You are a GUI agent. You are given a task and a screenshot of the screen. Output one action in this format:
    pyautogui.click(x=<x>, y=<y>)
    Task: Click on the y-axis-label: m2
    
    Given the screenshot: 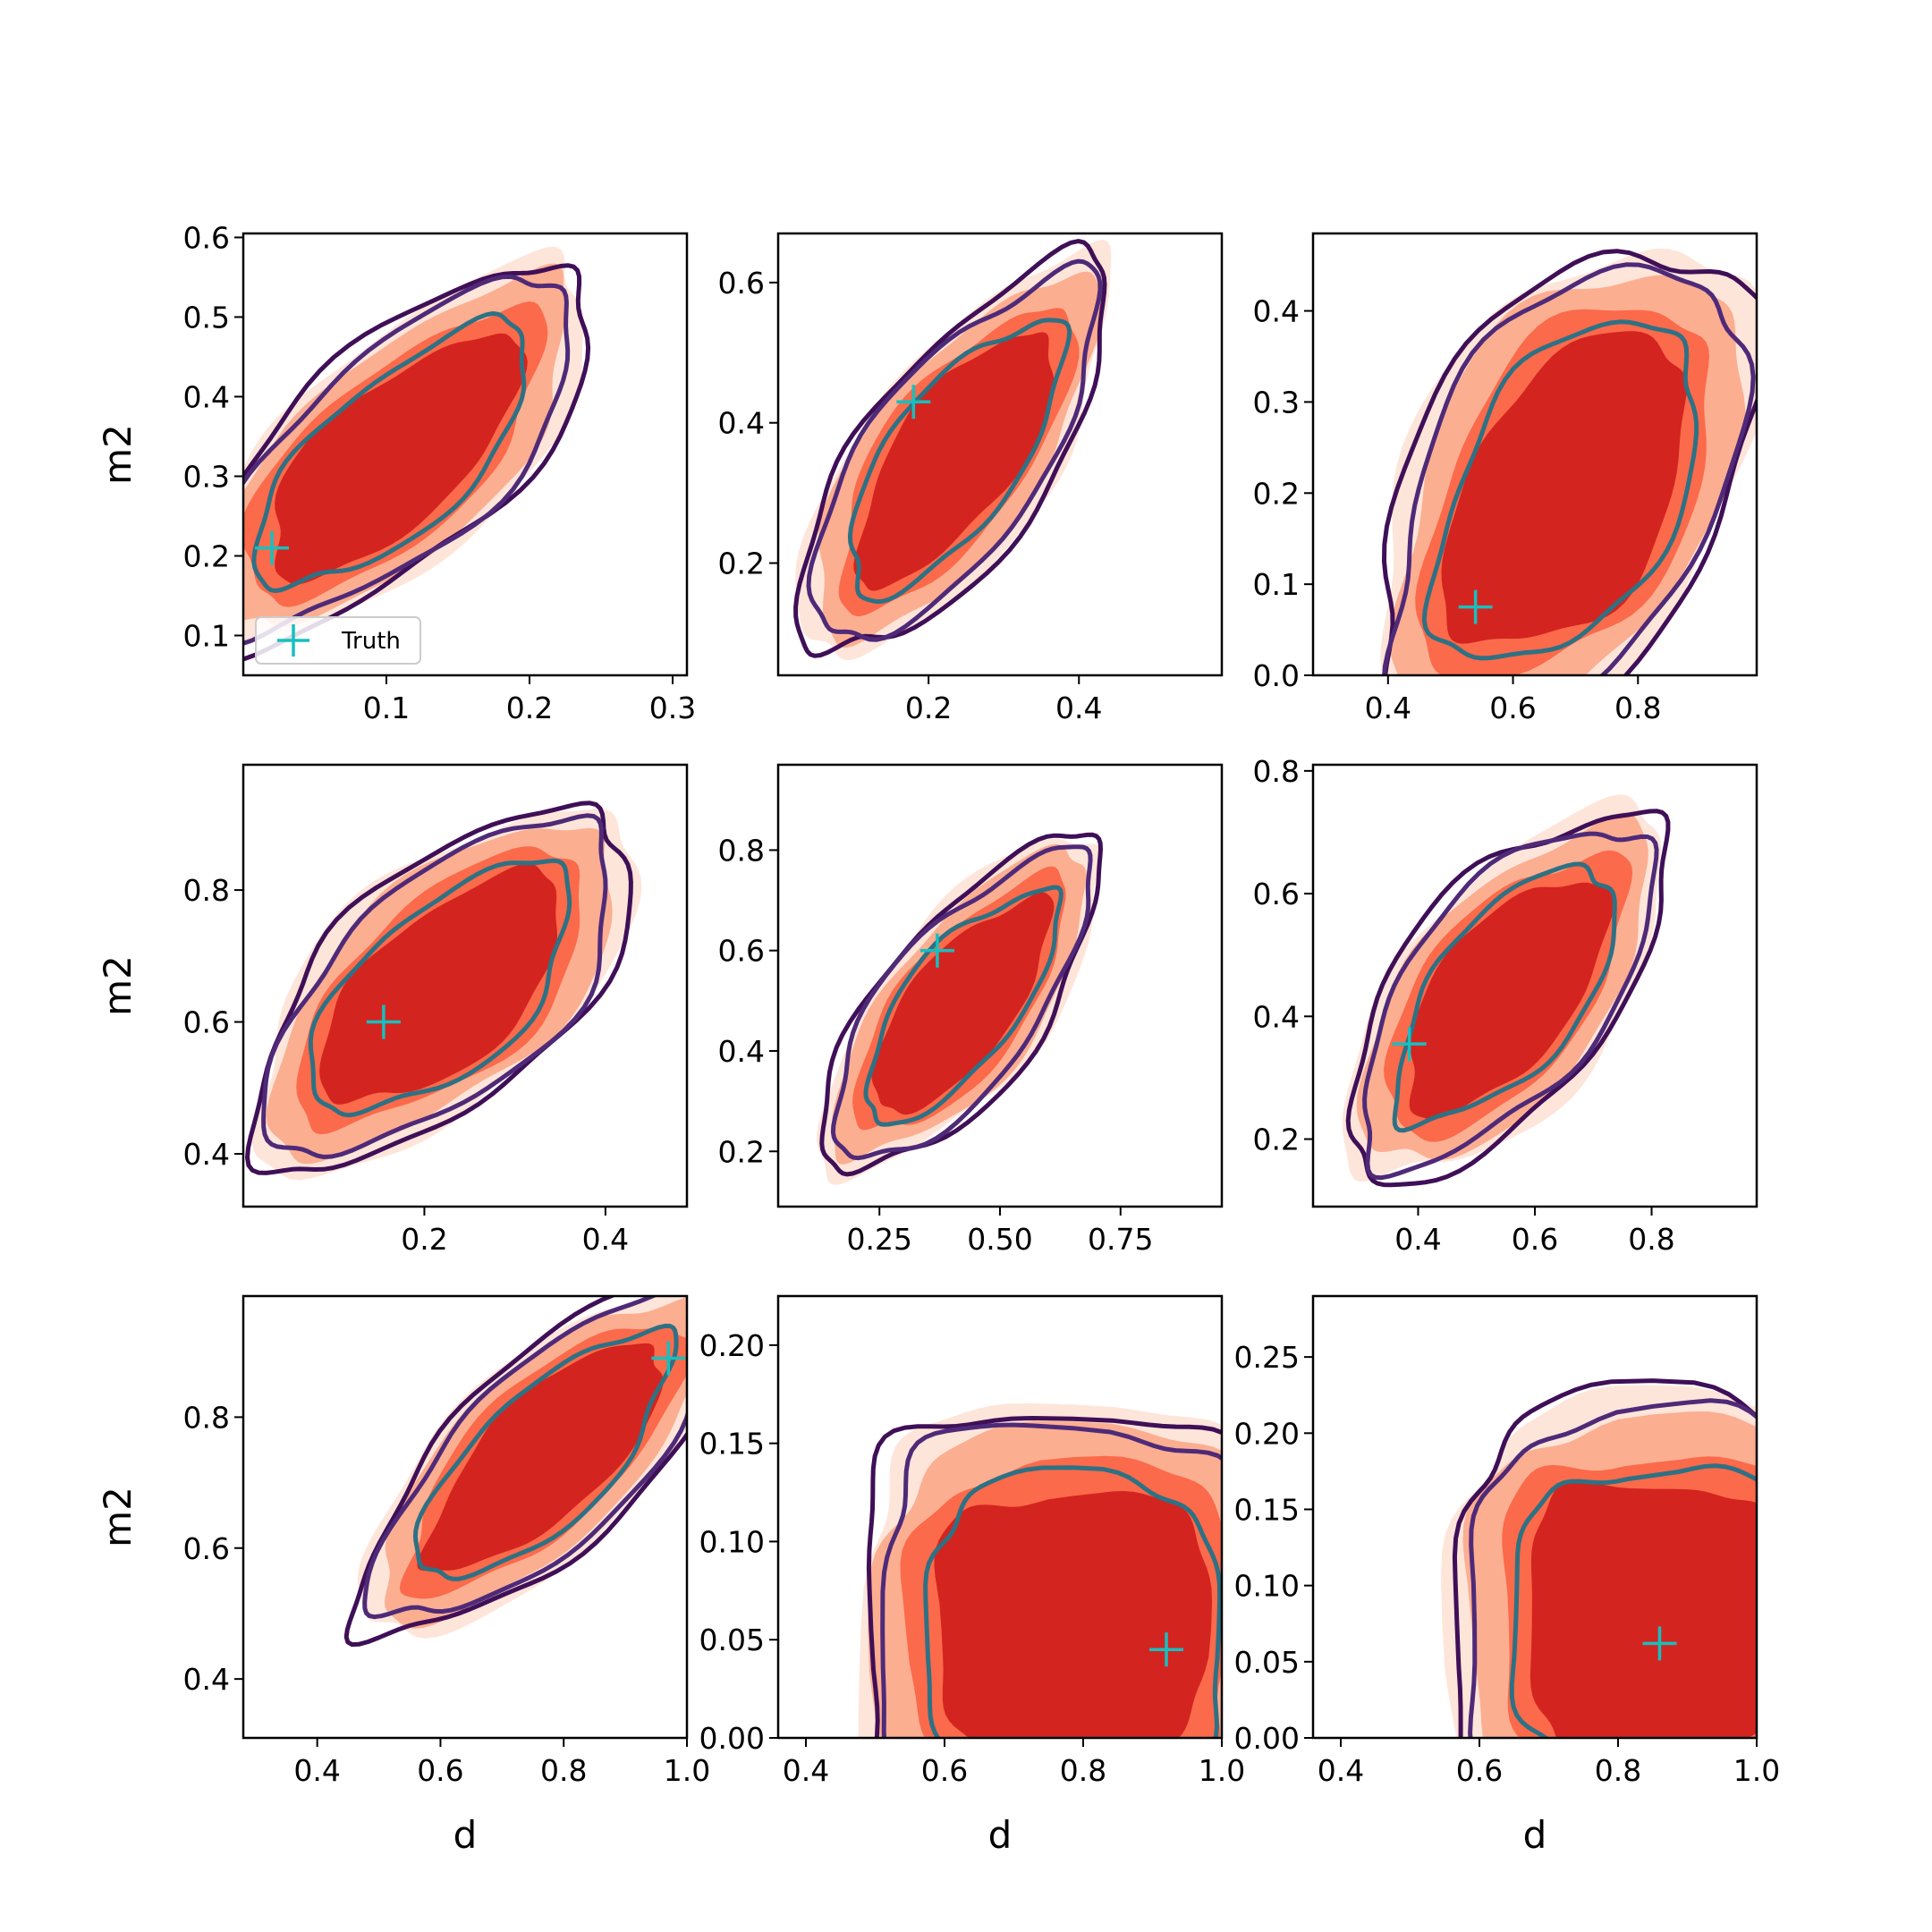 What is the action you would take?
    pyautogui.click(x=118, y=985)
    